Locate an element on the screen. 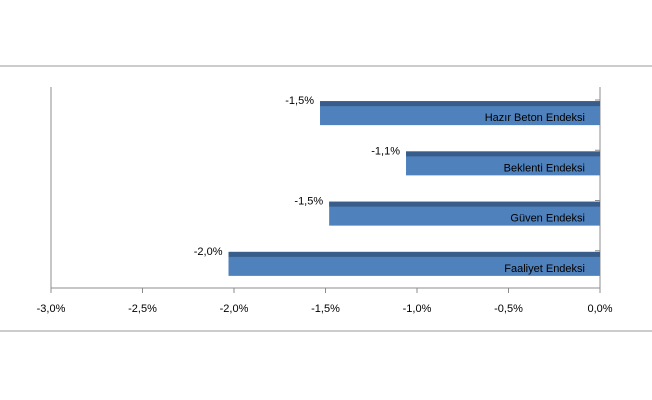 This screenshot has height=400, width=652. x-tick-label: -1,5% is located at coordinates (325, 309).